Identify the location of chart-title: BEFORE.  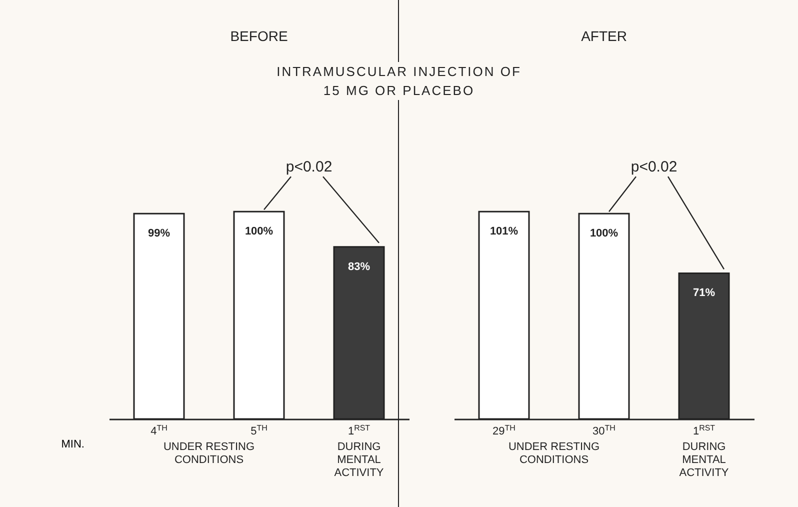
(259, 36).